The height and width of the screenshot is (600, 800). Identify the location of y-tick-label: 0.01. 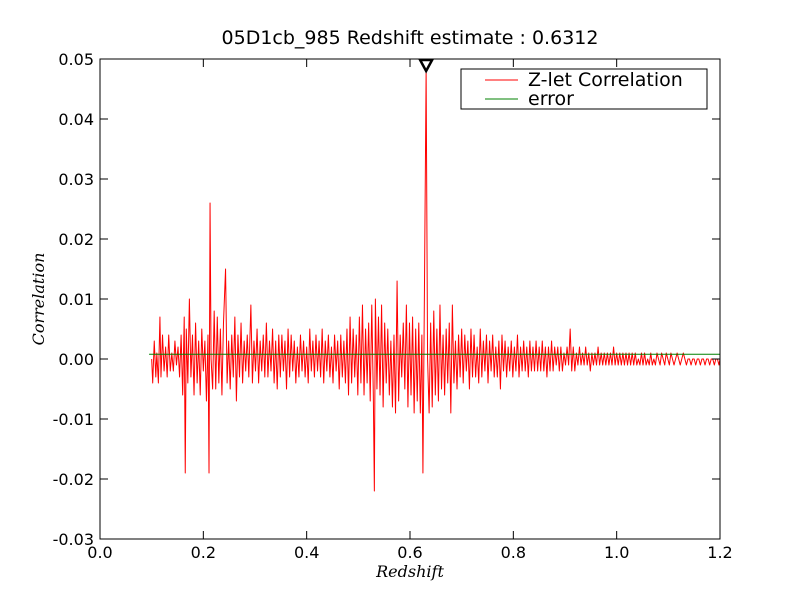
(76, 299).